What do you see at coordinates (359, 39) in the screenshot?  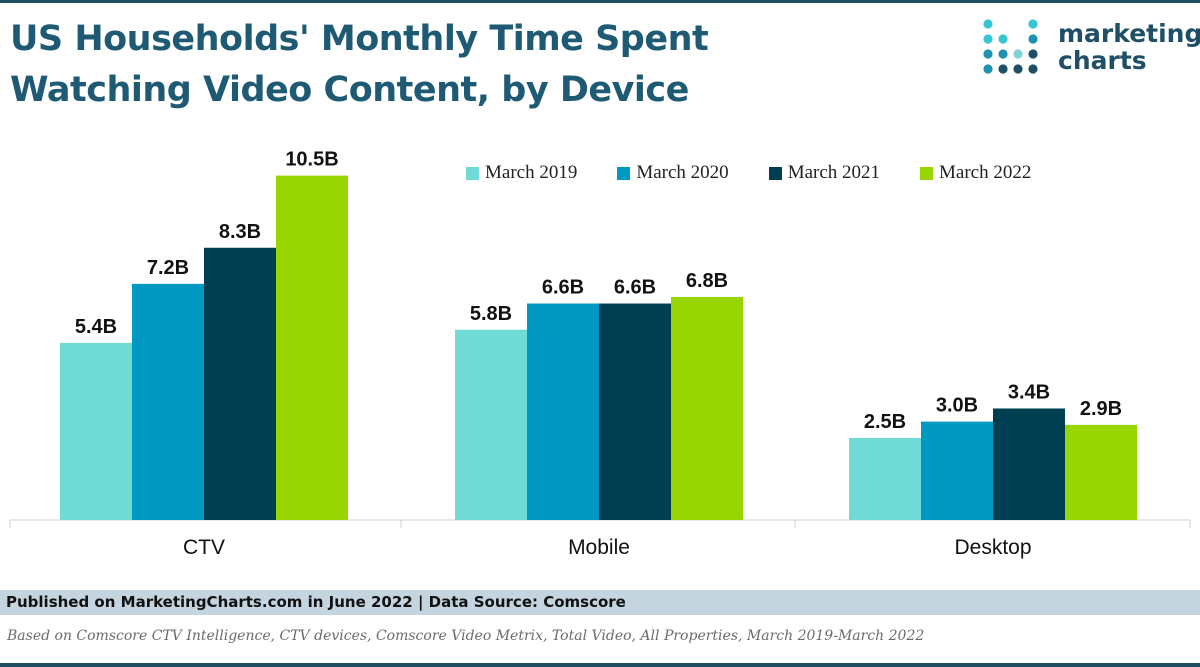 I see `chart-title-line-1: US Households' Monthly Time Spent` at bounding box center [359, 39].